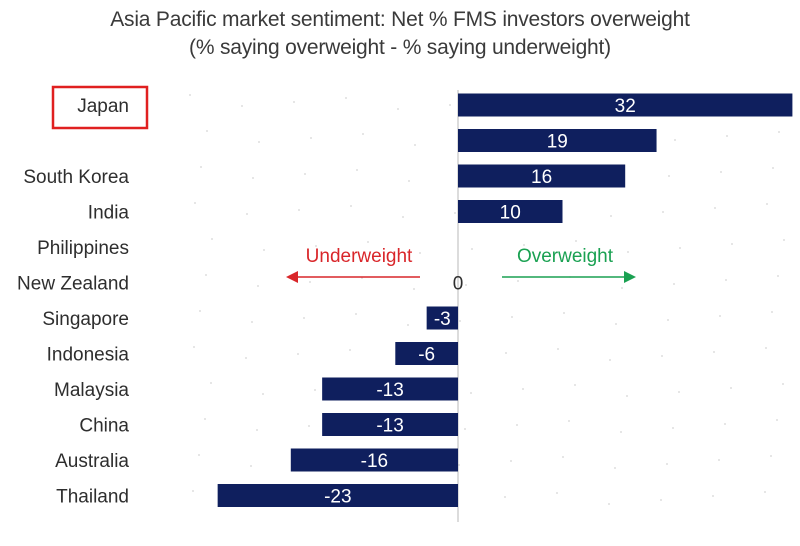 The image size is (800, 546). Describe the element at coordinates (85, 319) in the screenshot. I see `category-label: Singapore` at that location.